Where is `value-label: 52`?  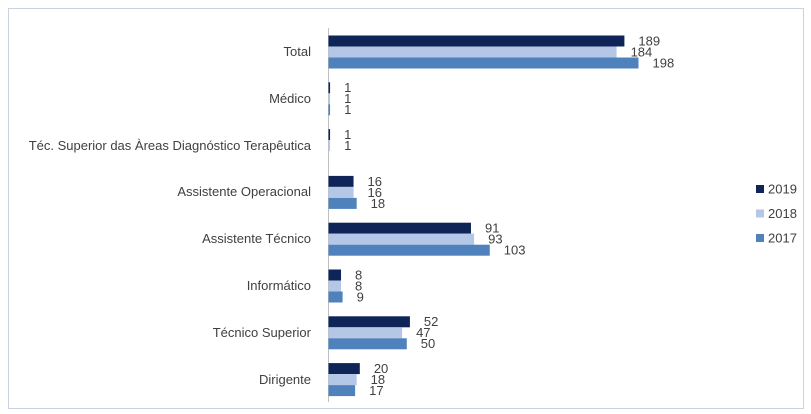 value-label: 52 is located at coordinates (431, 321).